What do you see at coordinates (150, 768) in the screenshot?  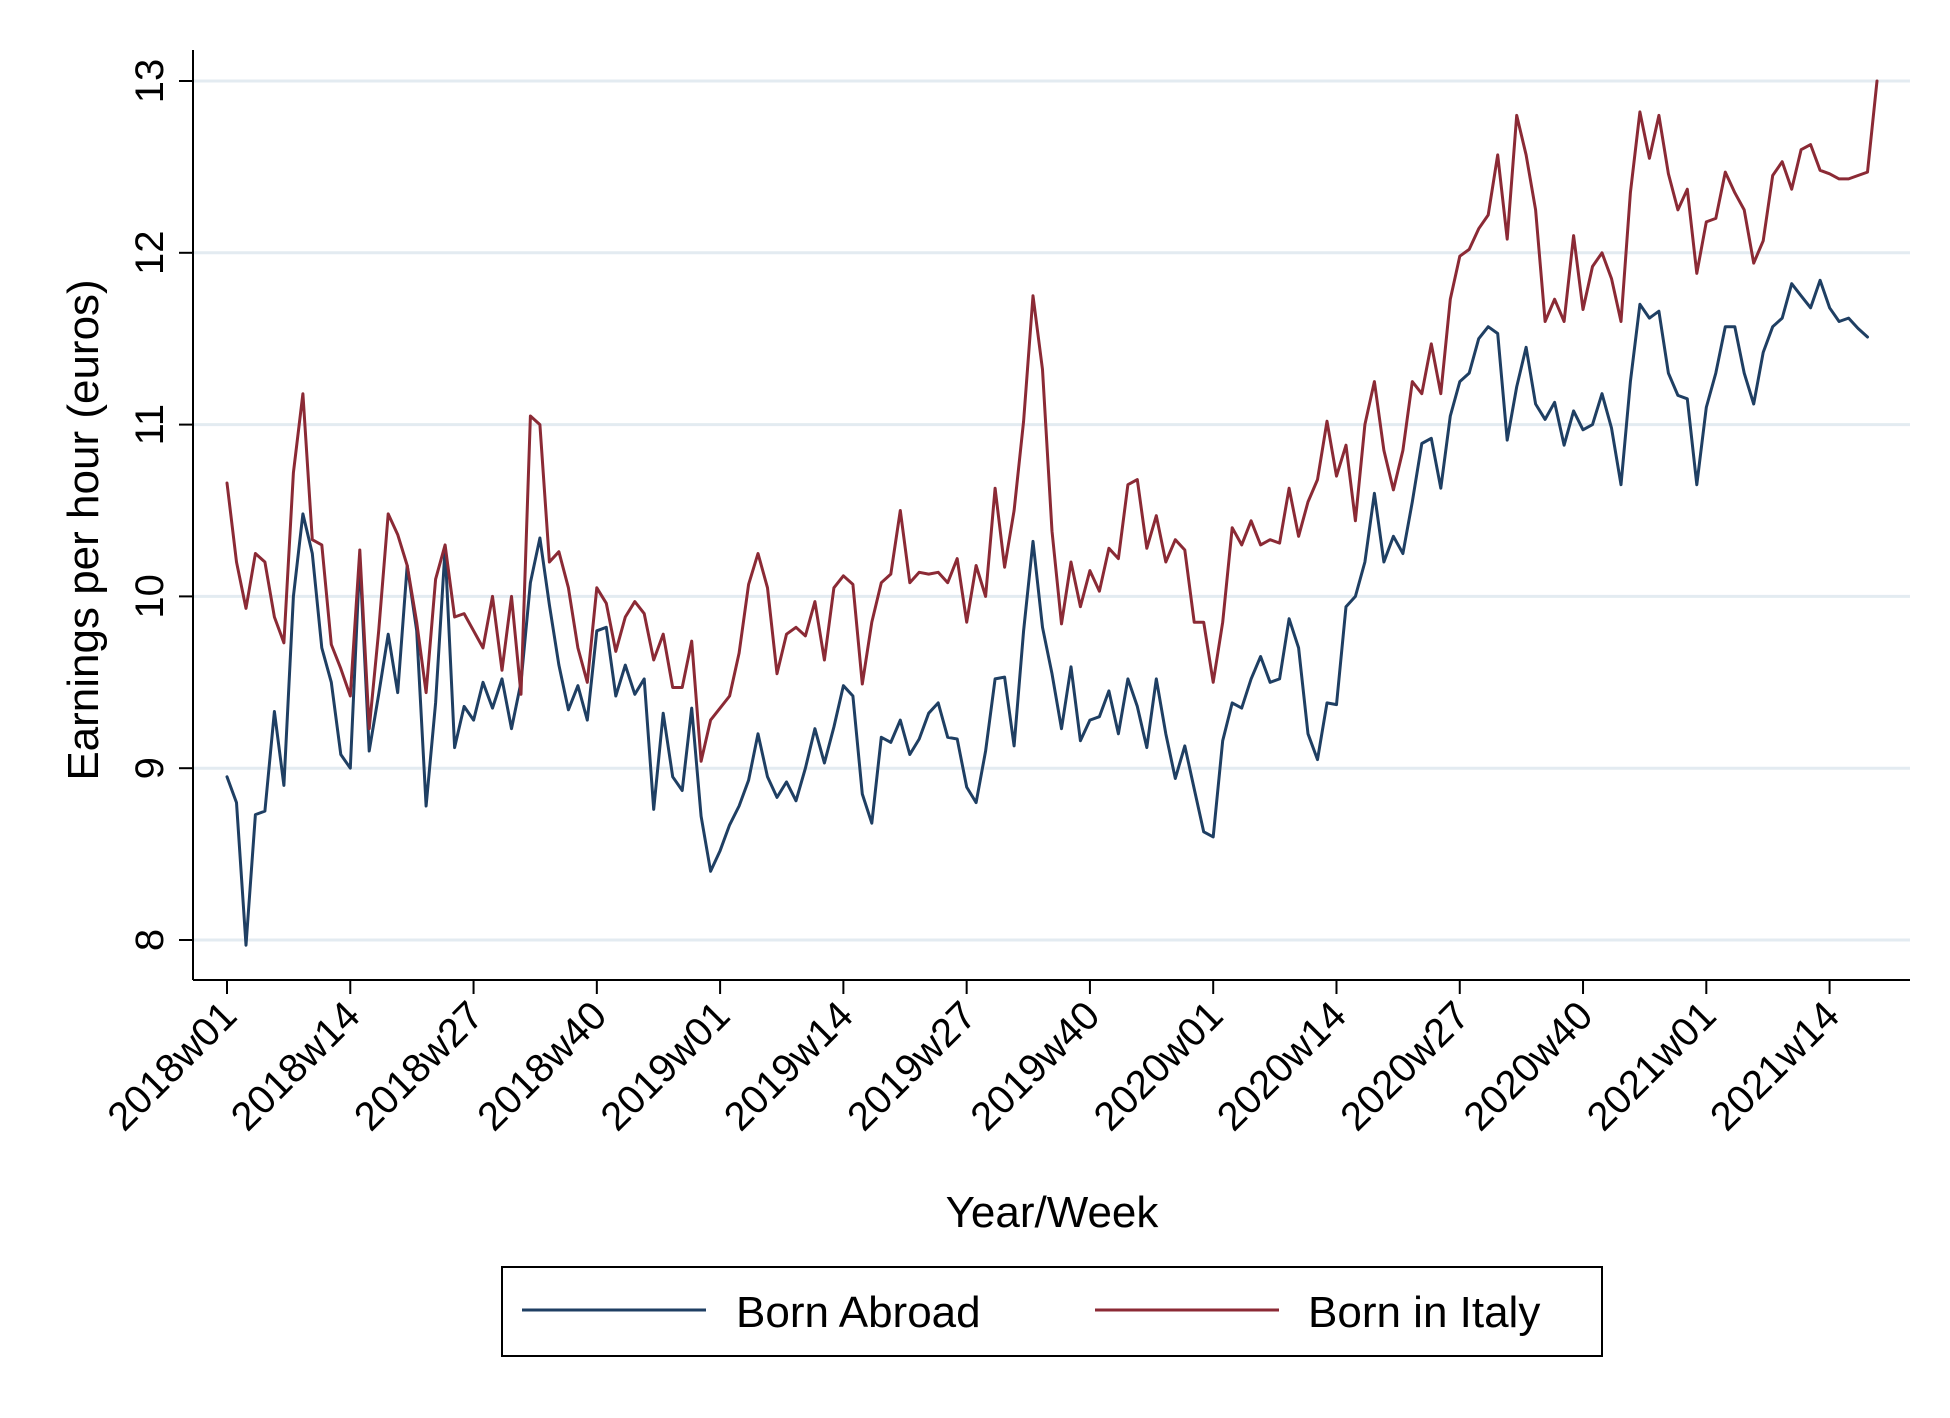 I see `y-tick-label: 9` at bounding box center [150, 768].